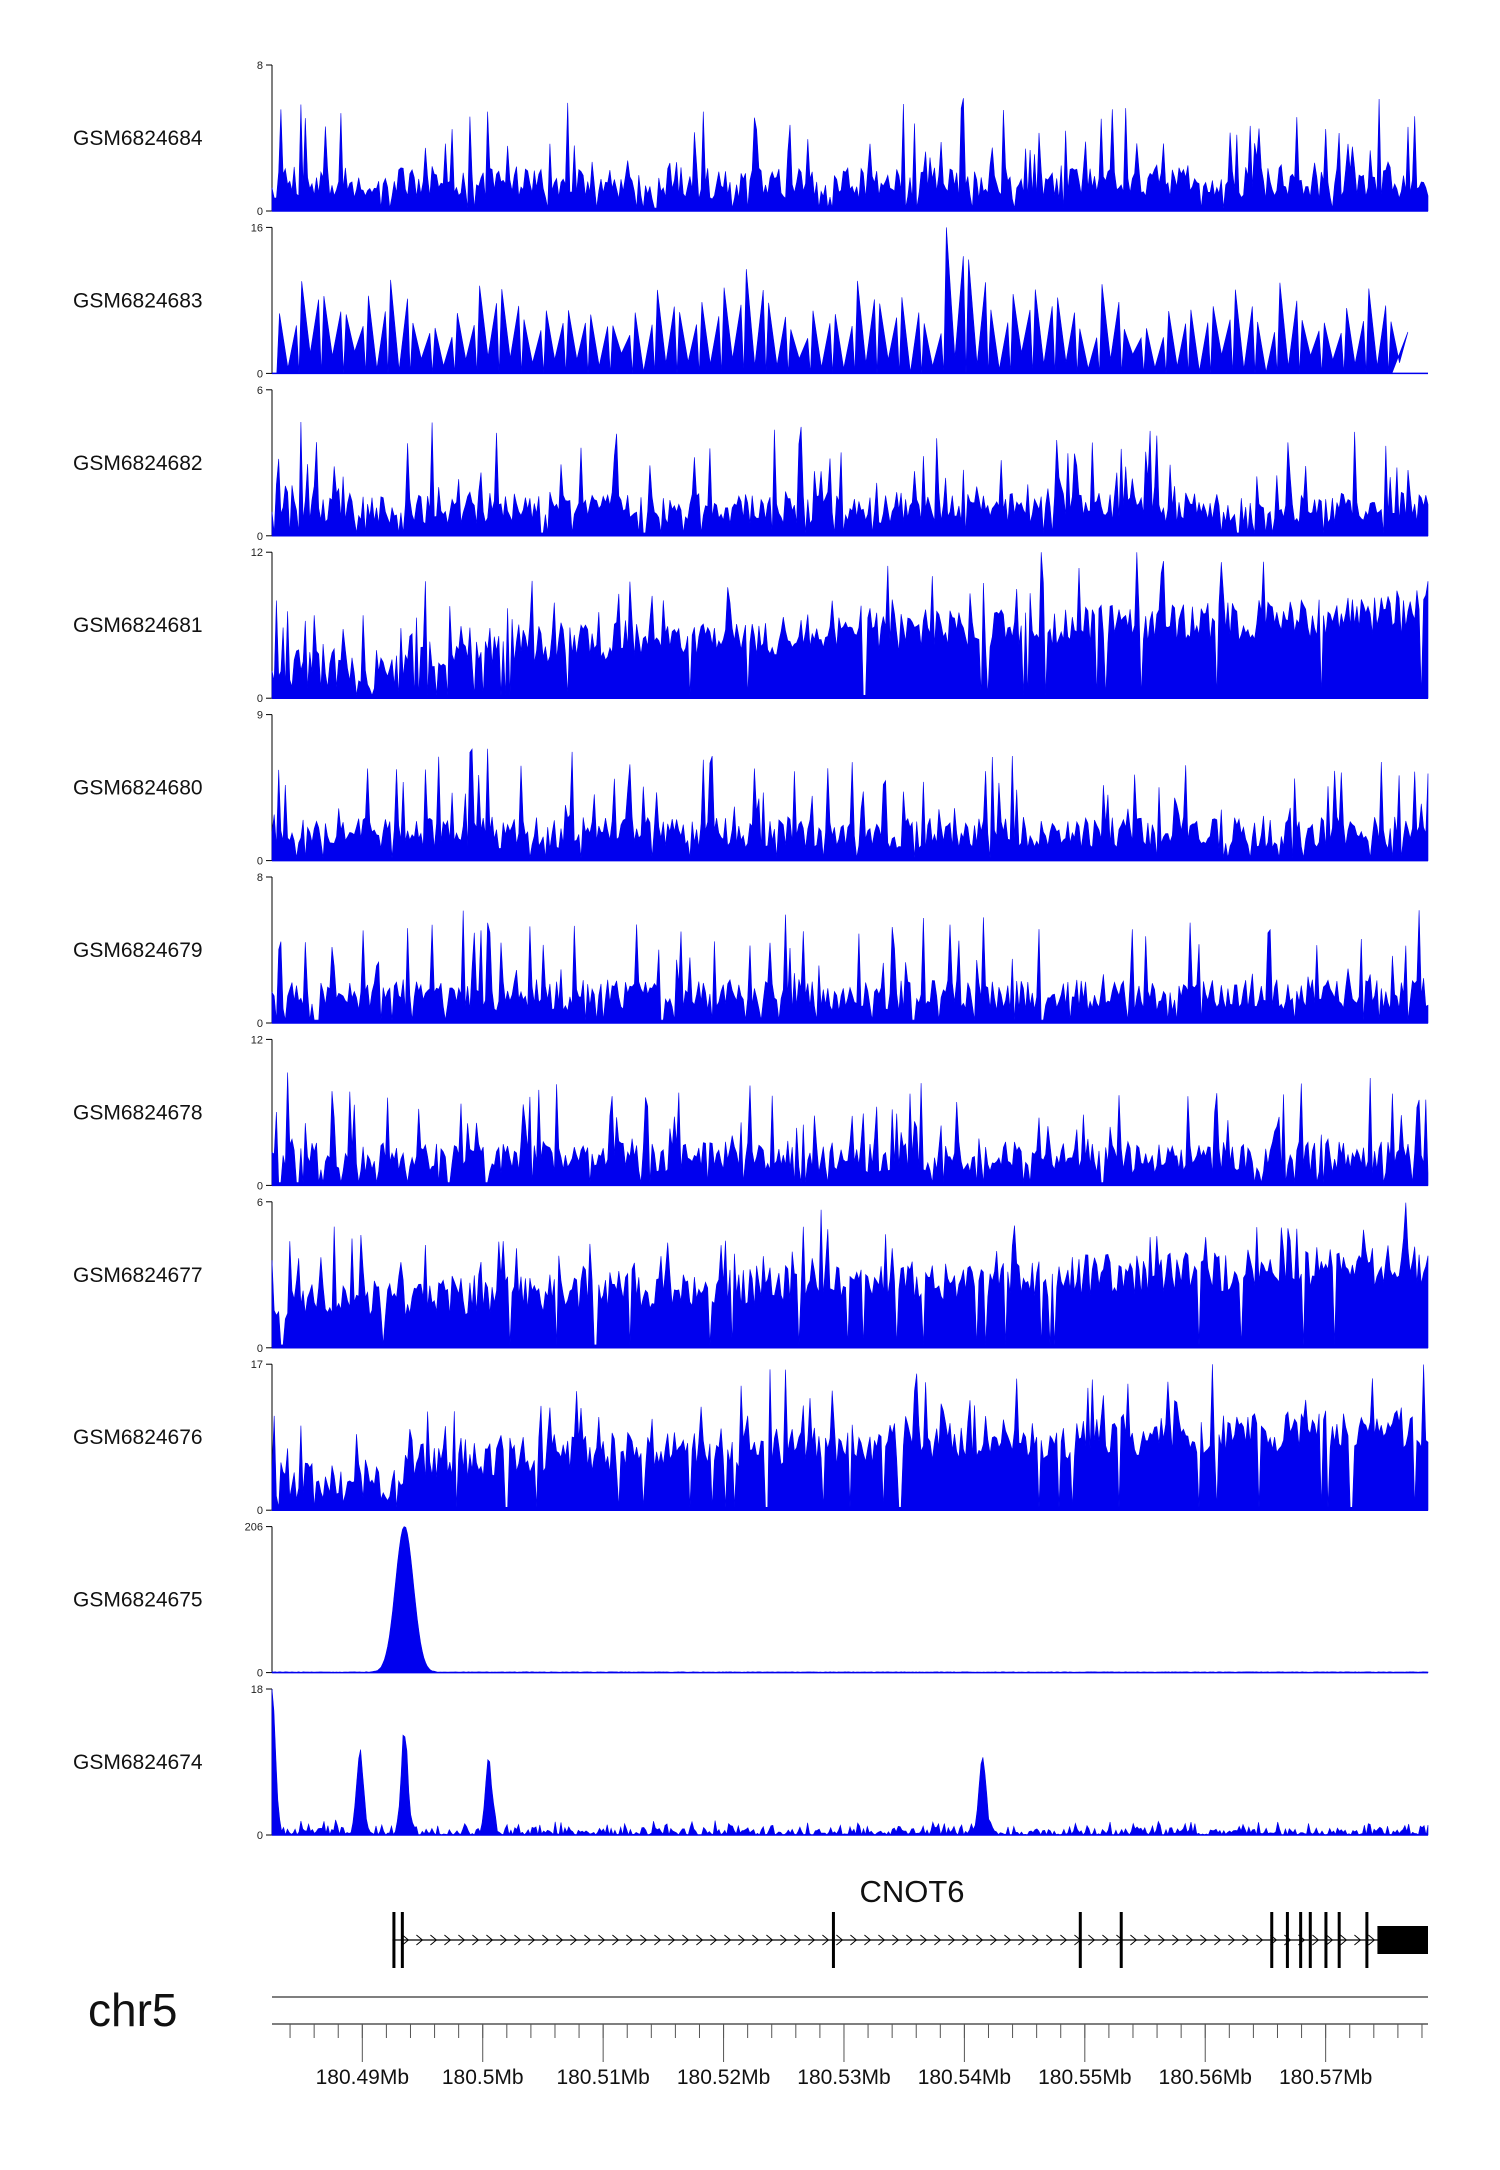  Describe the element at coordinates (257, 1365) in the screenshot. I see `y-axis-max-label: 17` at that location.